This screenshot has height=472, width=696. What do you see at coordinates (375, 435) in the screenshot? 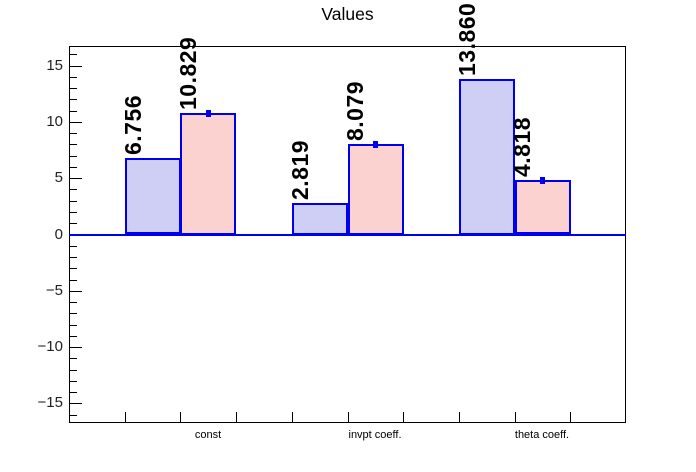
I see `x-category-label: invpt coeff.` at bounding box center [375, 435].